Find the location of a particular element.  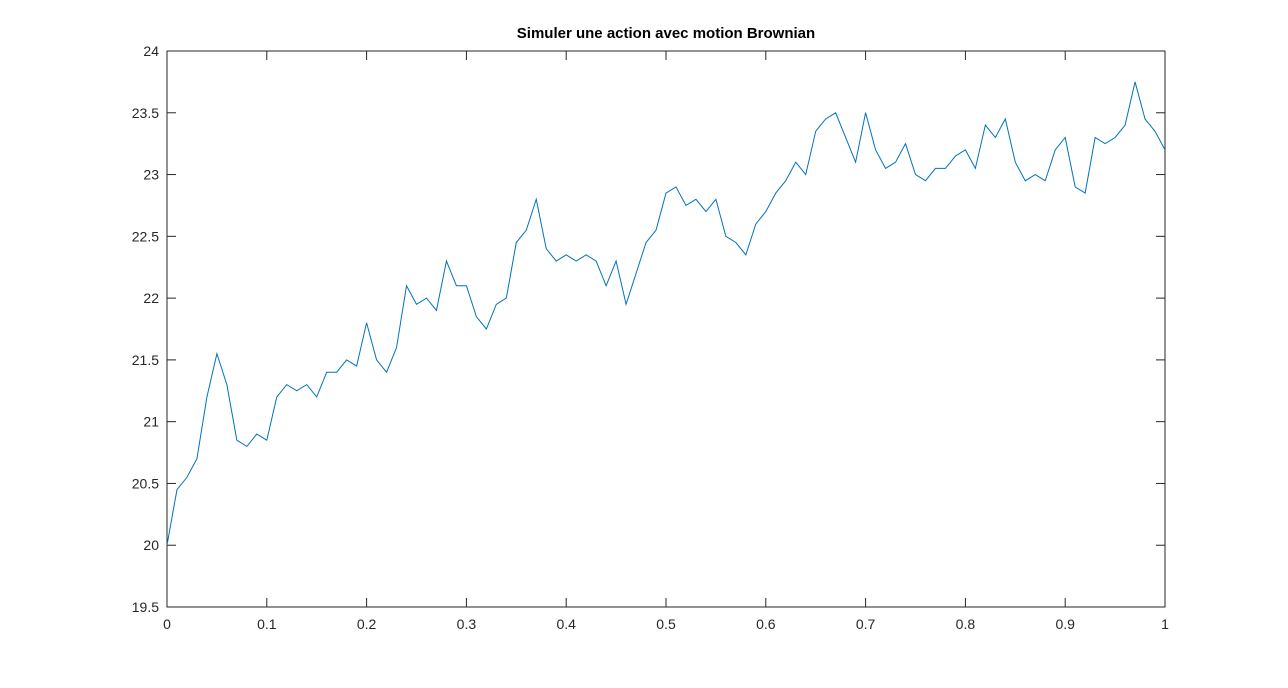

y-tick-label: 23.5 is located at coordinates (145, 113).